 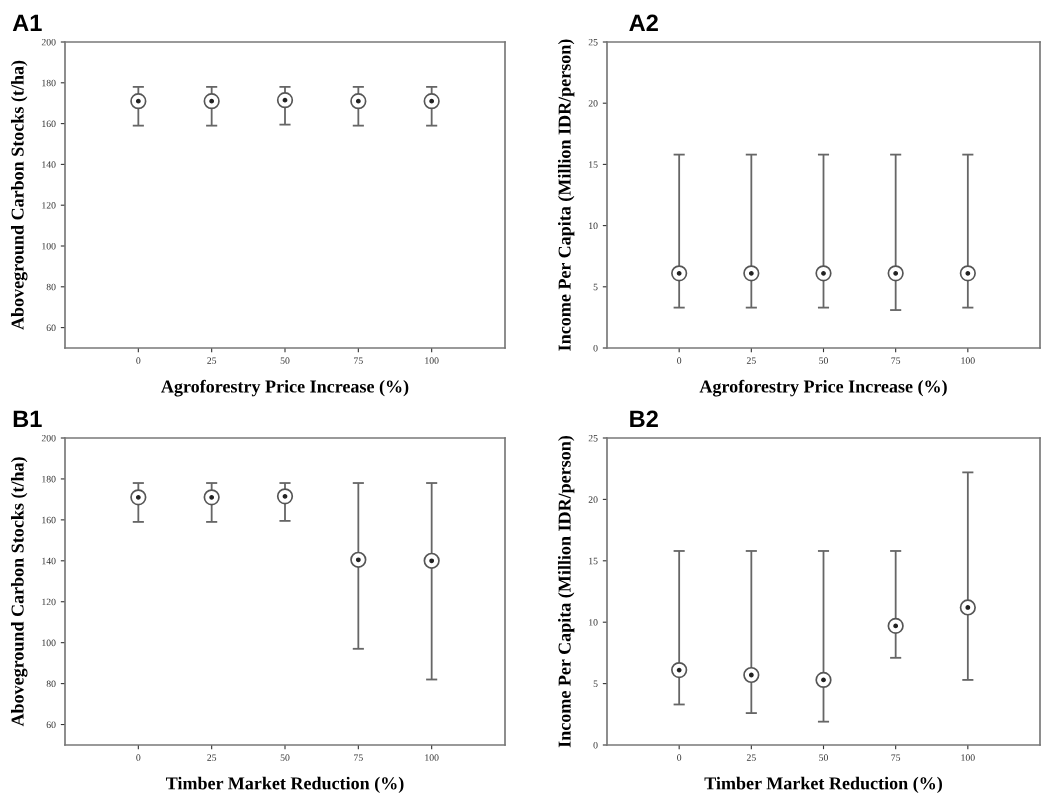 What do you see at coordinates (27, 418) in the screenshot?
I see `chart-title: B1` at bounding box center [27, 418].